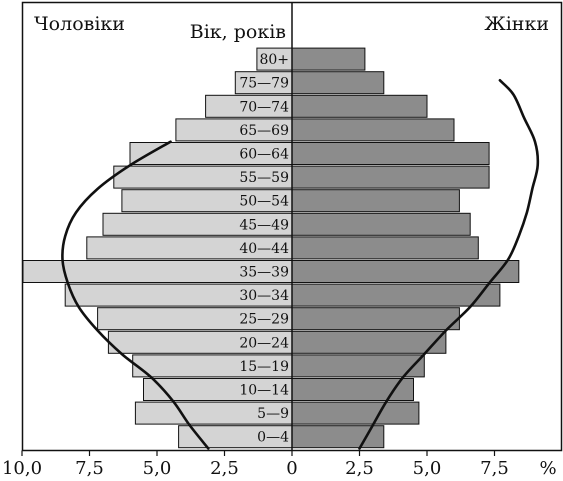 The image size is (563, 481). I want to click on x-tick-label: 10,0, so click(22, 468).